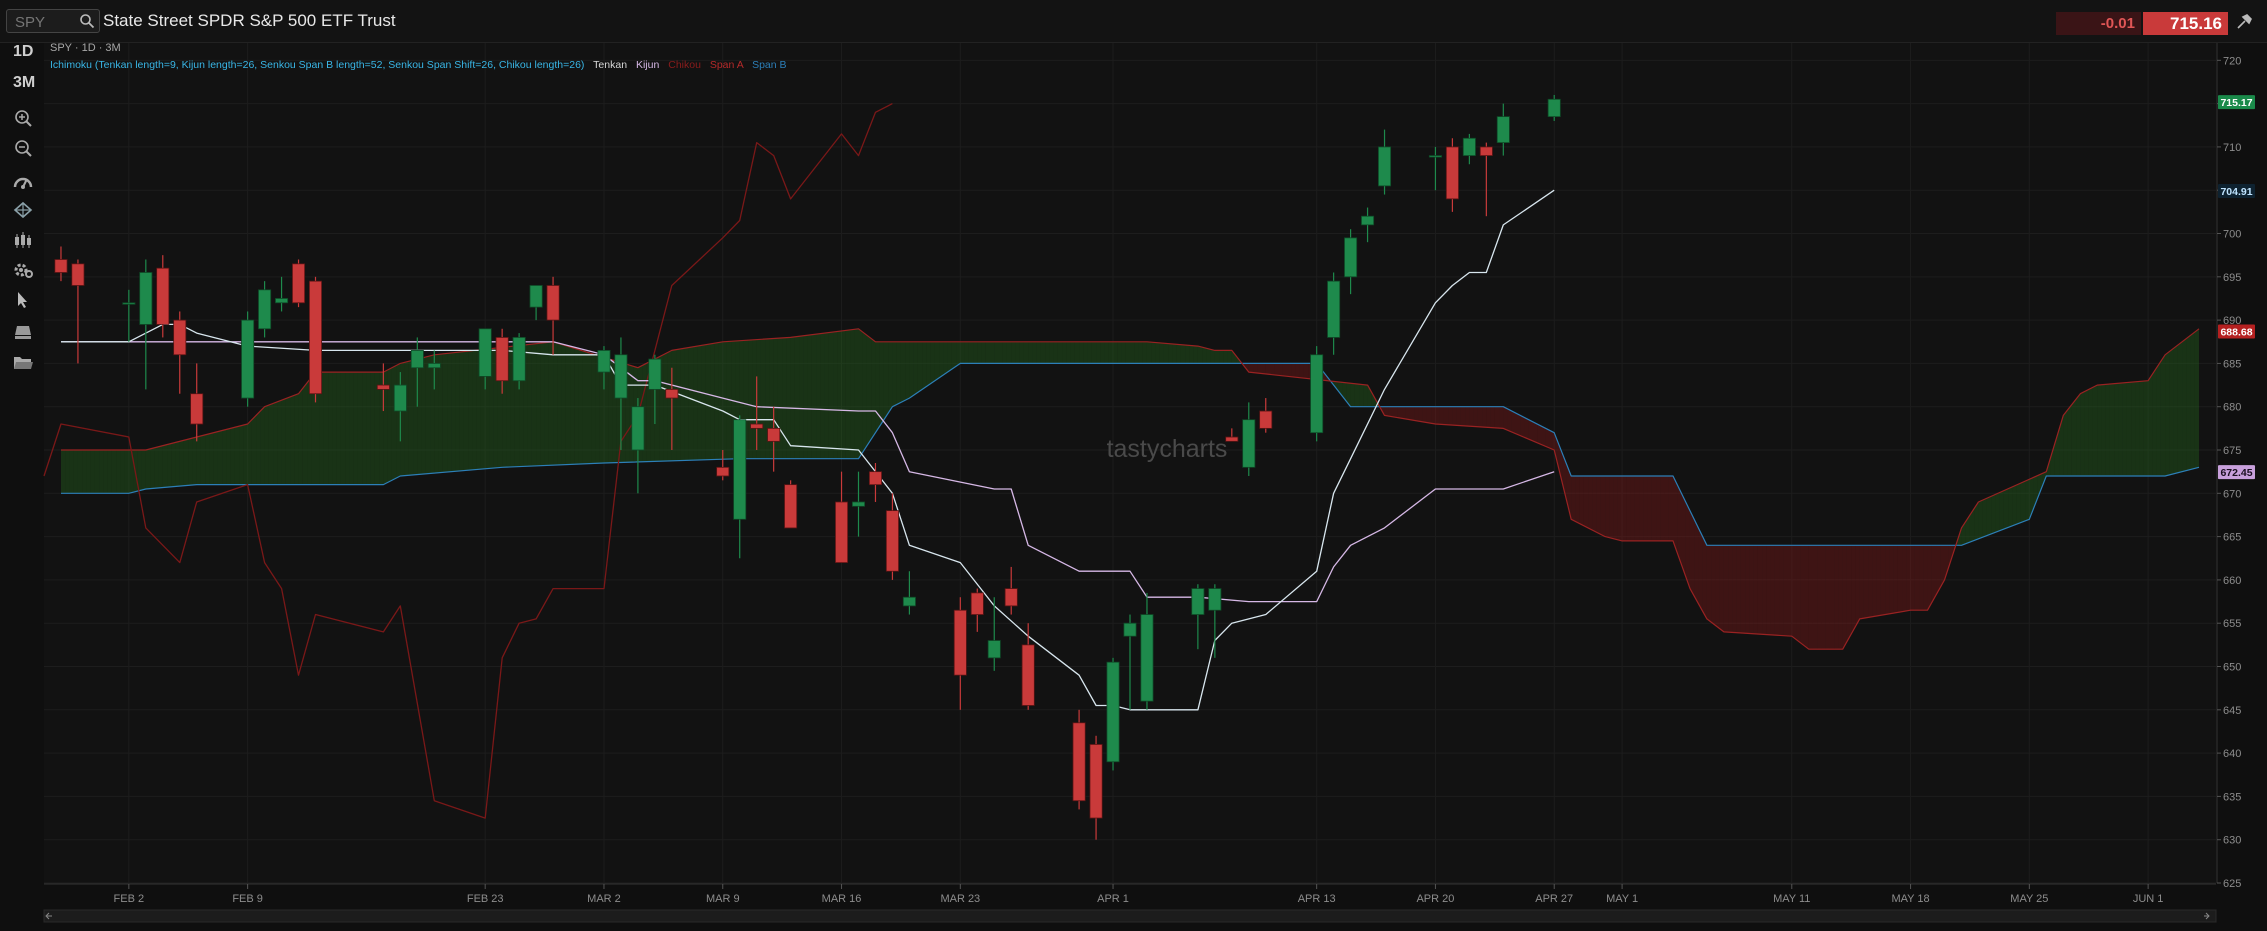 This screenshot has height=931, width=2267. I want to click on scroll-right-icon, so click(2207, 916).